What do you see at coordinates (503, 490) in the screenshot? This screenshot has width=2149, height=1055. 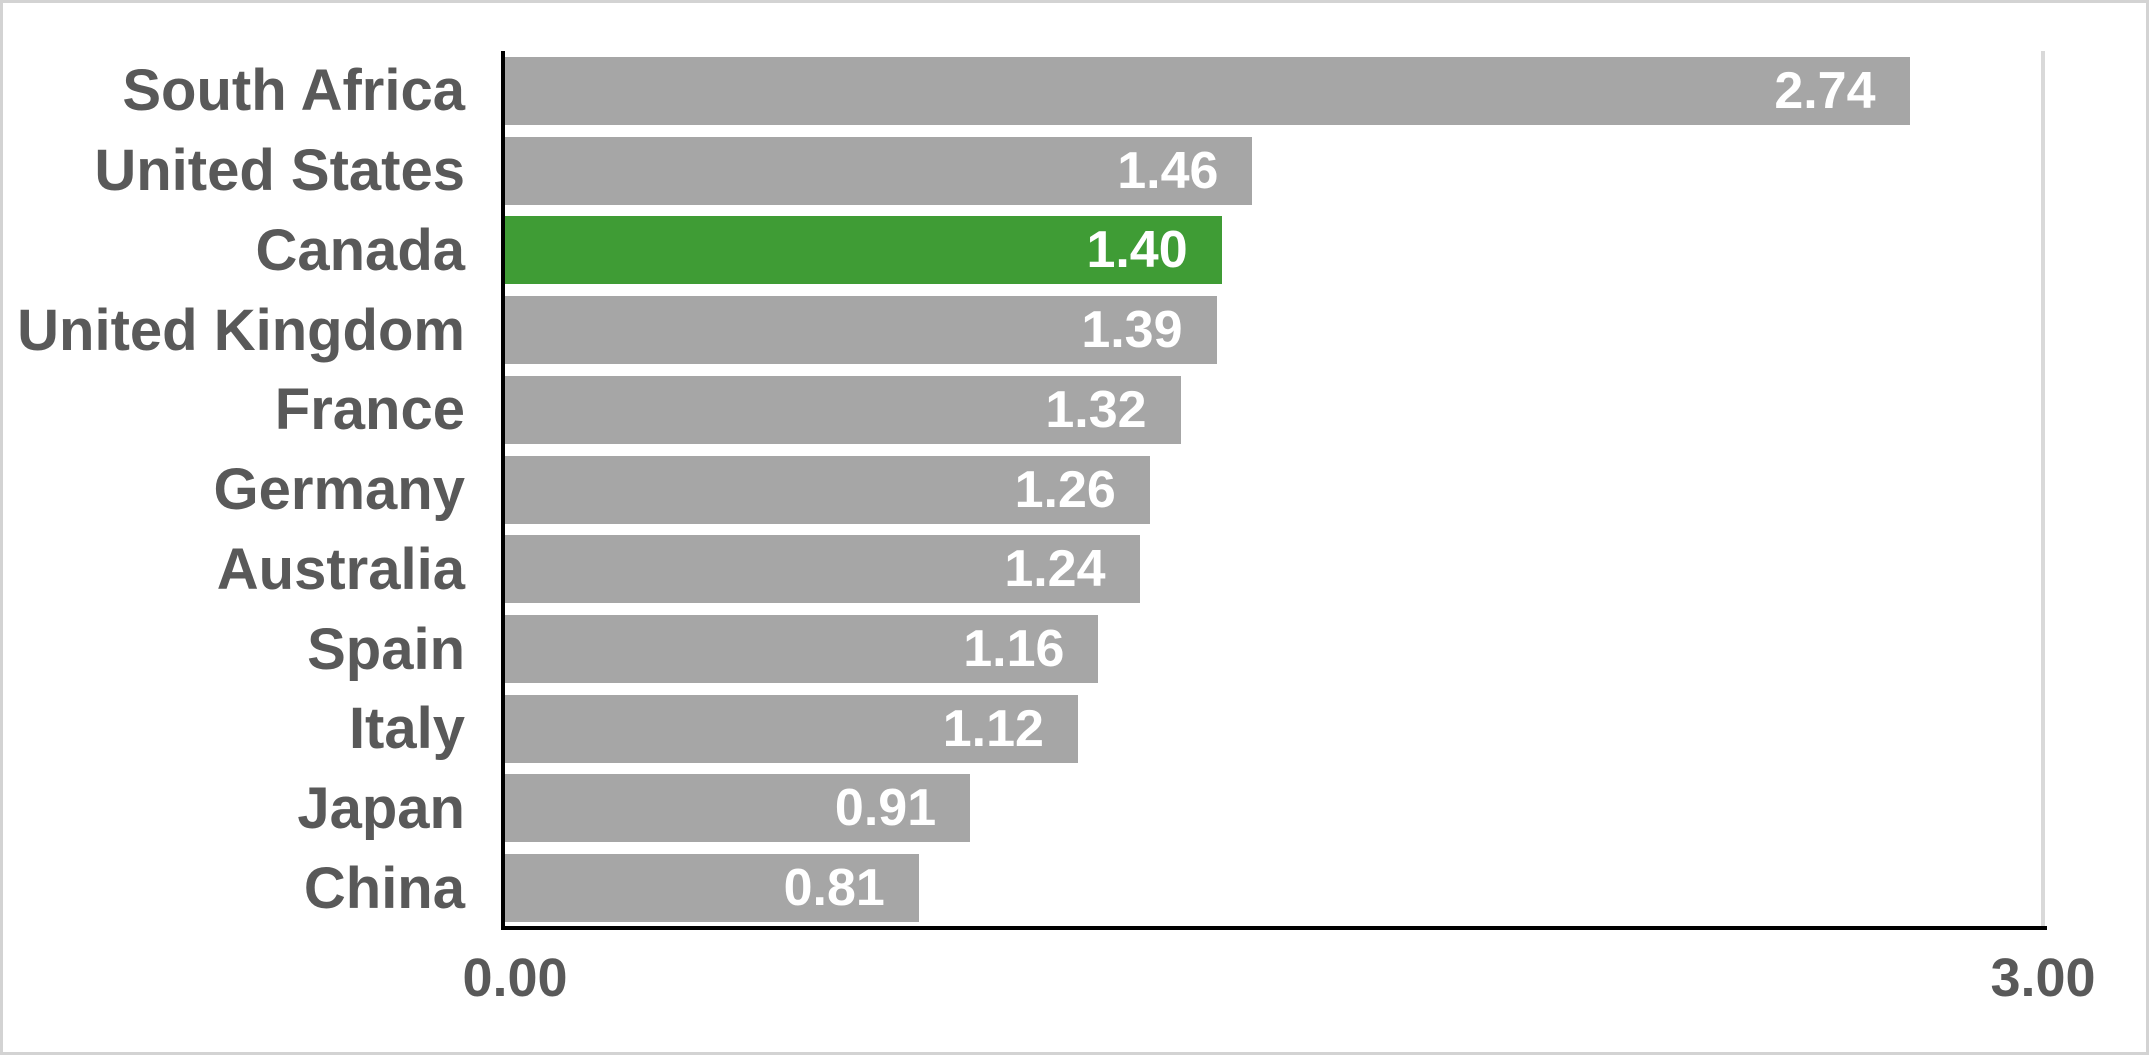 I see `y-axis-line` at bounding box center [503, 490].